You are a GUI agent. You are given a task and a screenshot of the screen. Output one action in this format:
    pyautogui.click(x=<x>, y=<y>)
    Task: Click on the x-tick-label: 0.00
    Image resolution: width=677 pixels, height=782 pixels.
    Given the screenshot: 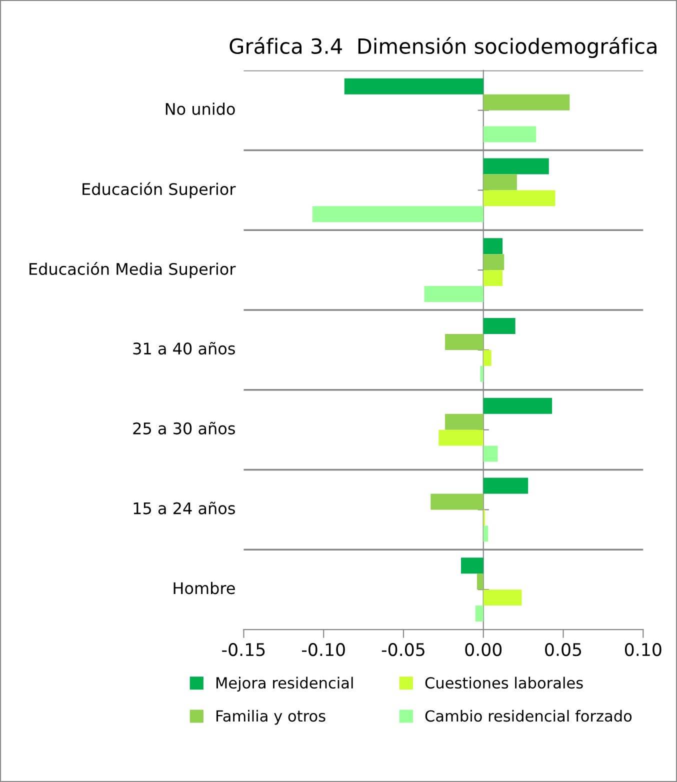 What is the action you would take?
    pyautogui.click(x=483, y=649)
    